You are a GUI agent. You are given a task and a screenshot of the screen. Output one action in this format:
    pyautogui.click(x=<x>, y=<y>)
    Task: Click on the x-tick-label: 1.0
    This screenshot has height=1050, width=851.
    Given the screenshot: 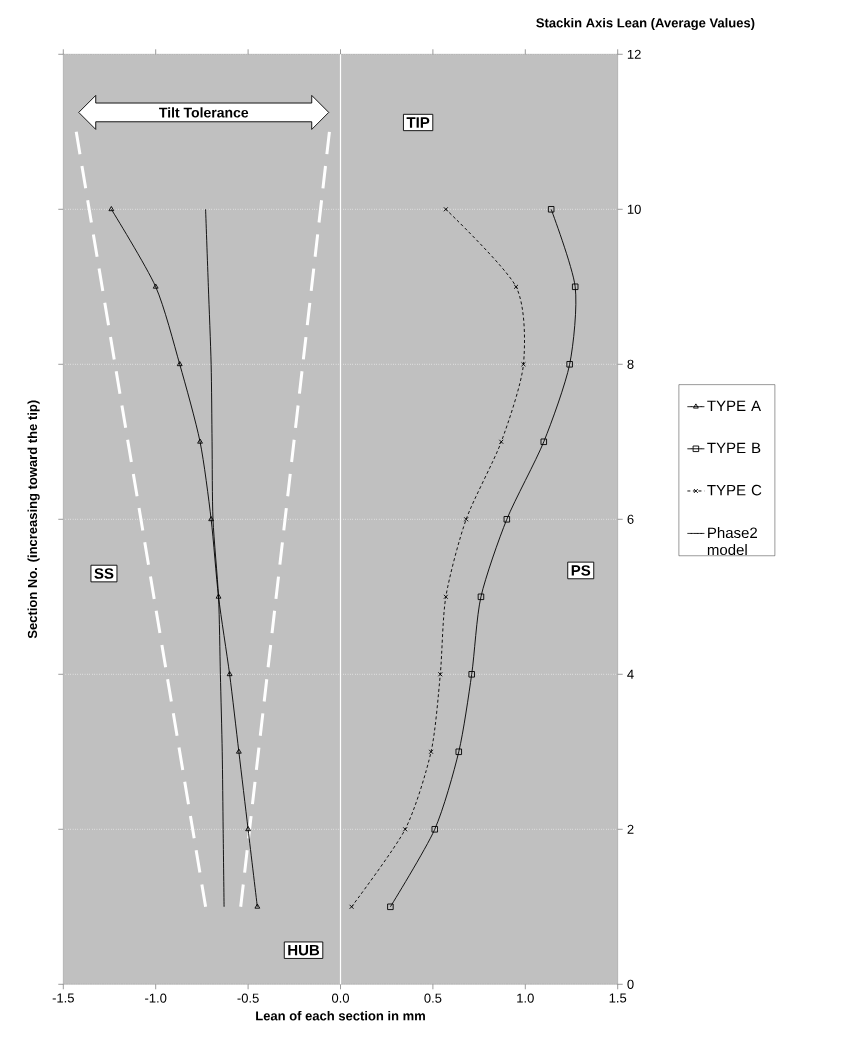 What is the action you would take?
    pyautogui.click(x=525, y=998)
    